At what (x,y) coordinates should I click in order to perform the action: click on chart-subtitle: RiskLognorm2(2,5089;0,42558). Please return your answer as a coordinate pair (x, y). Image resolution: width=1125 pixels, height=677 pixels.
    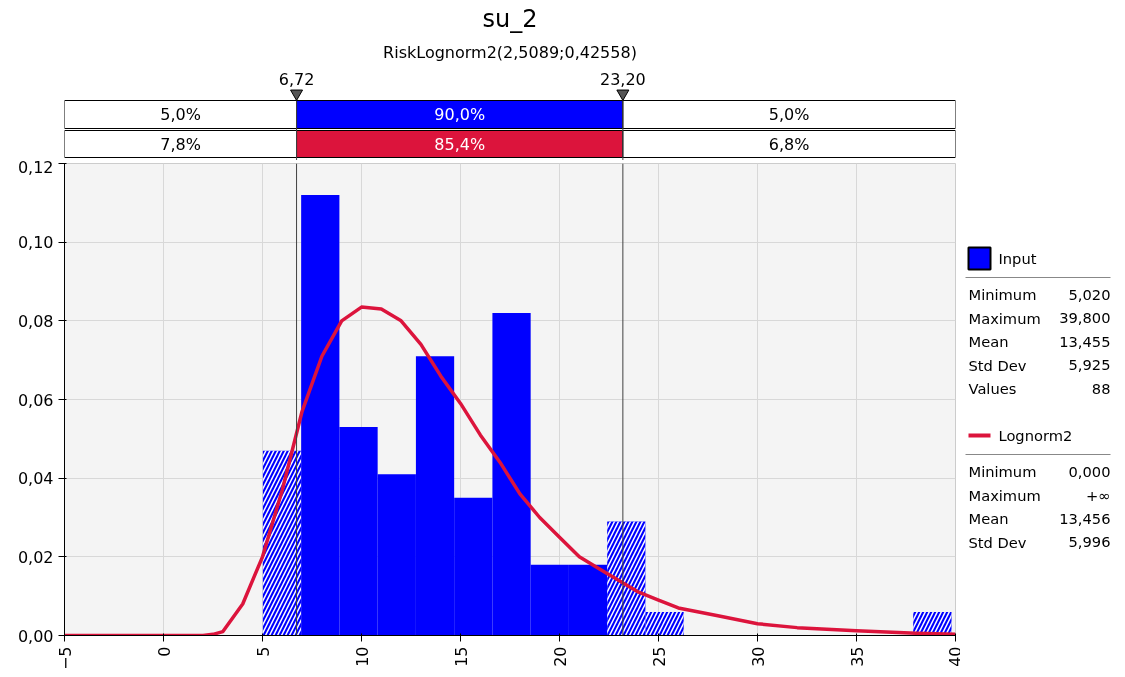
    Looking at the image, I should click on (510, 52).